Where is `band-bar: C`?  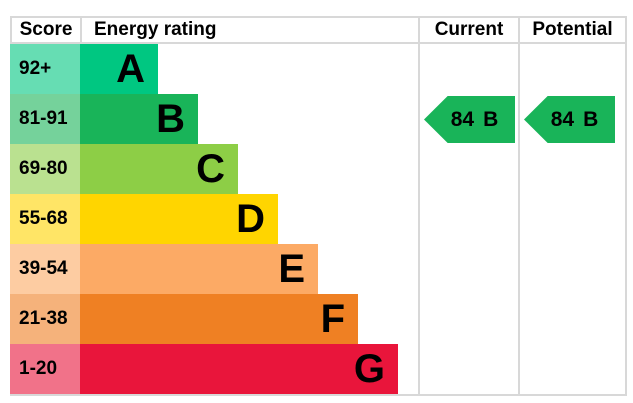 band-bar: C is located at coordinates (159, 169).